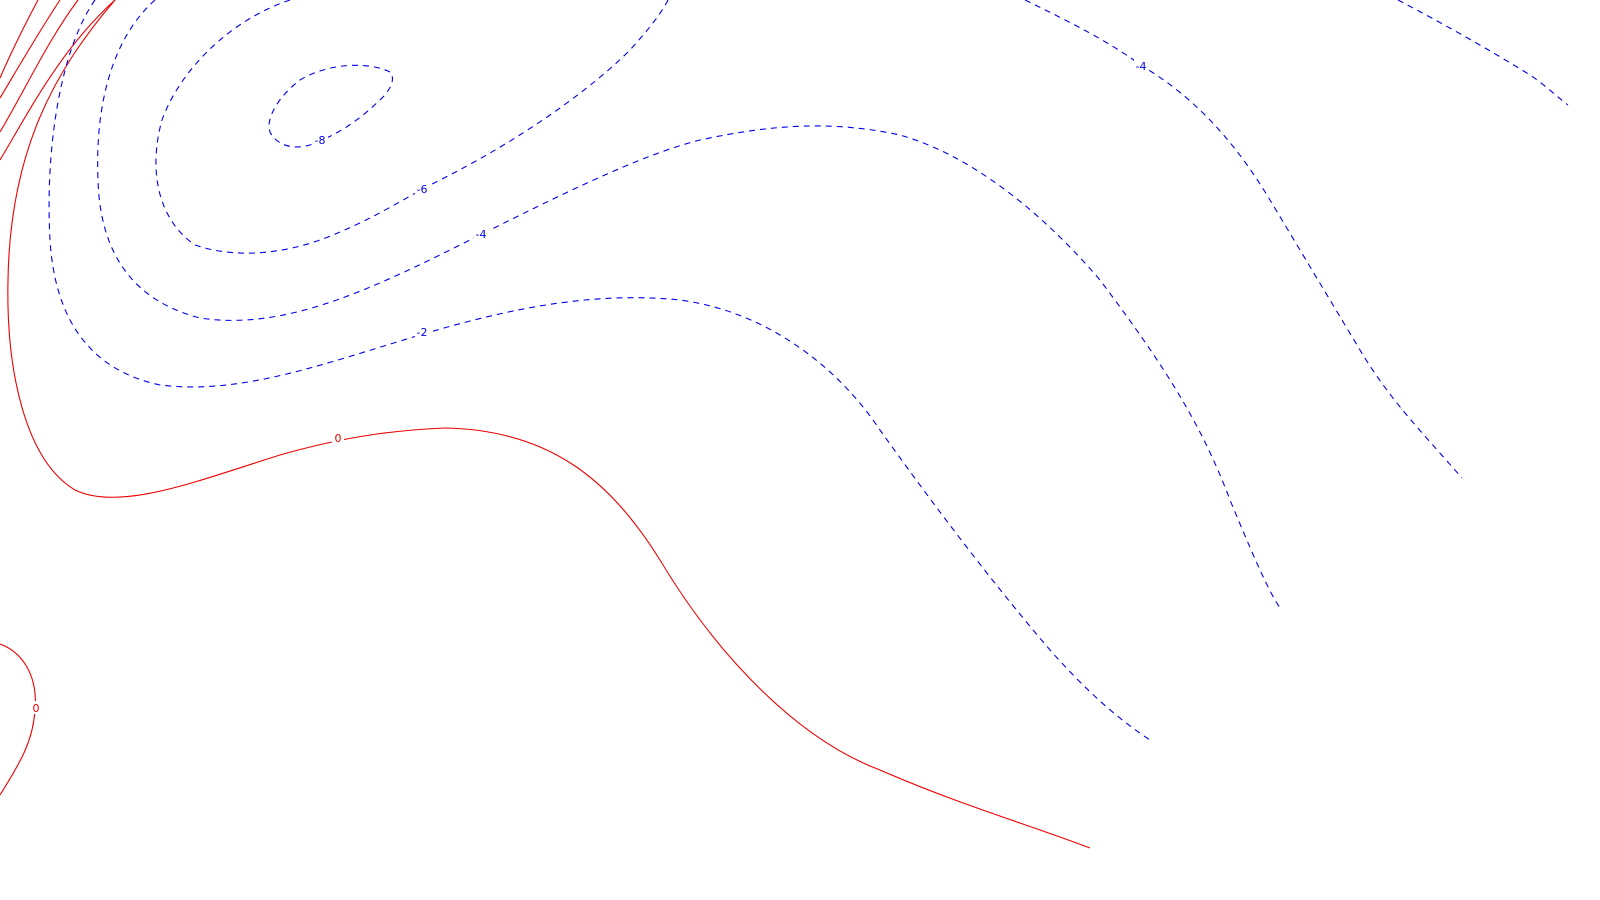 The width and height of the screenshot is (1600, 900). What do you see at coordinates (320, 140) in the screenshot?
I see `label-minus-8: -8` at bounding box center [320, 140].